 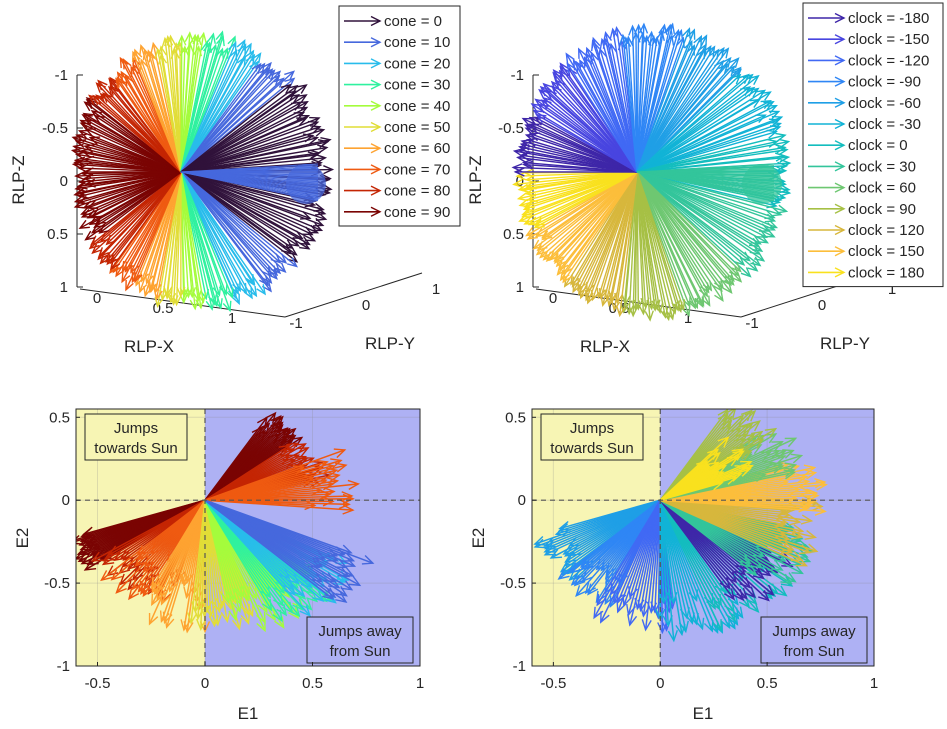 I want to click on legend-label: clock = -60, so click(x=884, y=103).